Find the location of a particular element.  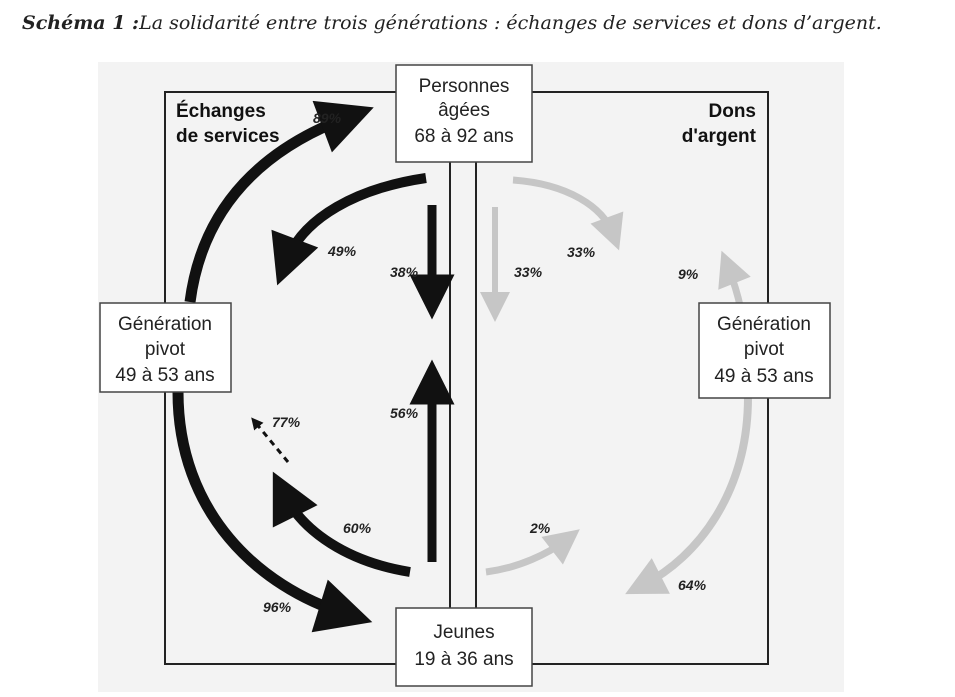

box-elderly-line3: 68 à 92 ans is located at coordinates (463, 136).